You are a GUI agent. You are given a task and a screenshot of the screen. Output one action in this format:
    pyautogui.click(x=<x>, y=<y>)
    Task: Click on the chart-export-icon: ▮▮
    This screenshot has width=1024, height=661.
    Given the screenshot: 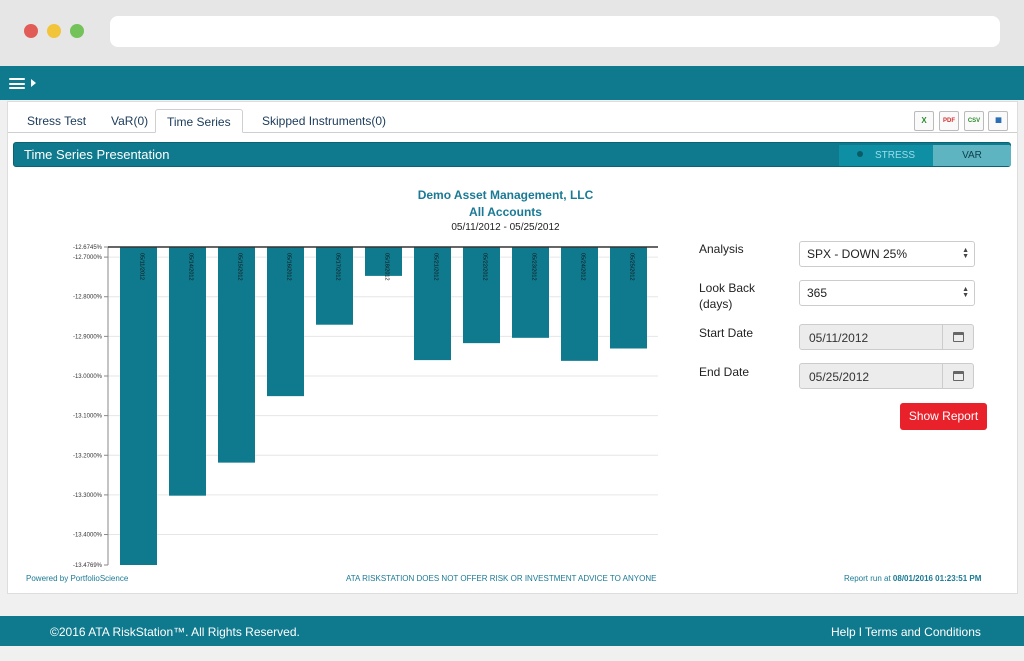 What is the action you would take?
    pyautogui.click(x=998, y=121)
    